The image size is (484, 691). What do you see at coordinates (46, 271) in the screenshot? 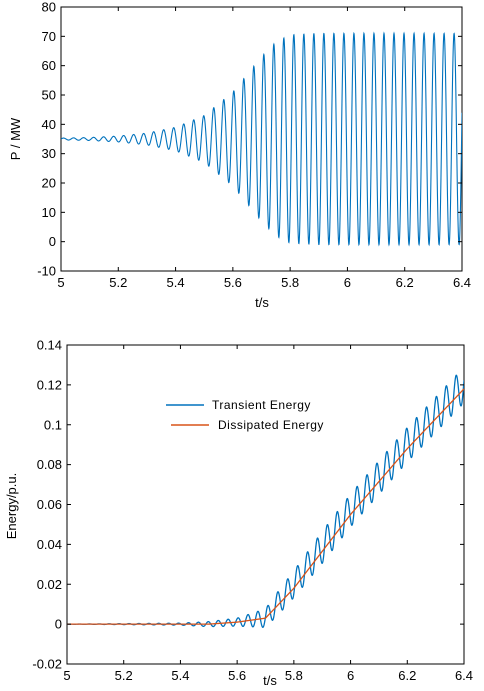
I see `y-tick-label: -10` at bounding box center [46, 271].